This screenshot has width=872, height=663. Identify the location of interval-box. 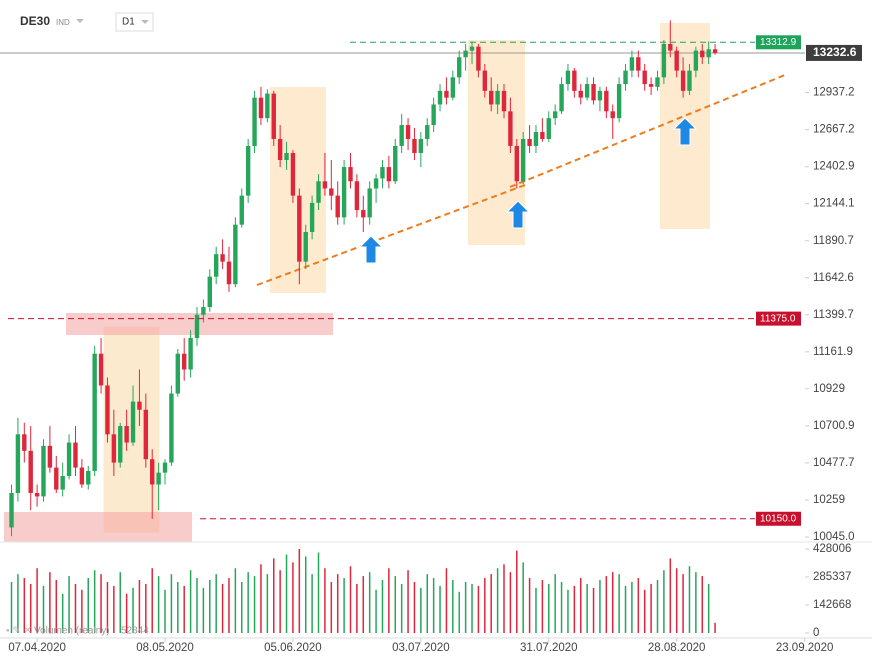
(134, 22).